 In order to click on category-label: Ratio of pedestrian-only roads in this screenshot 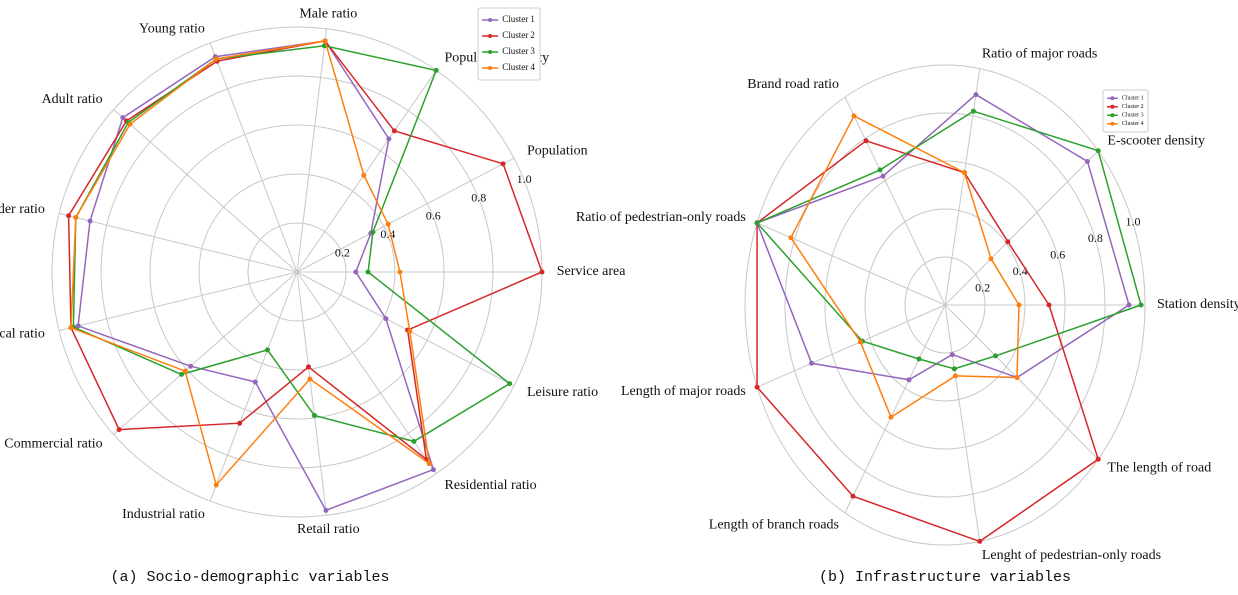, I will do `click(661, 217)`.